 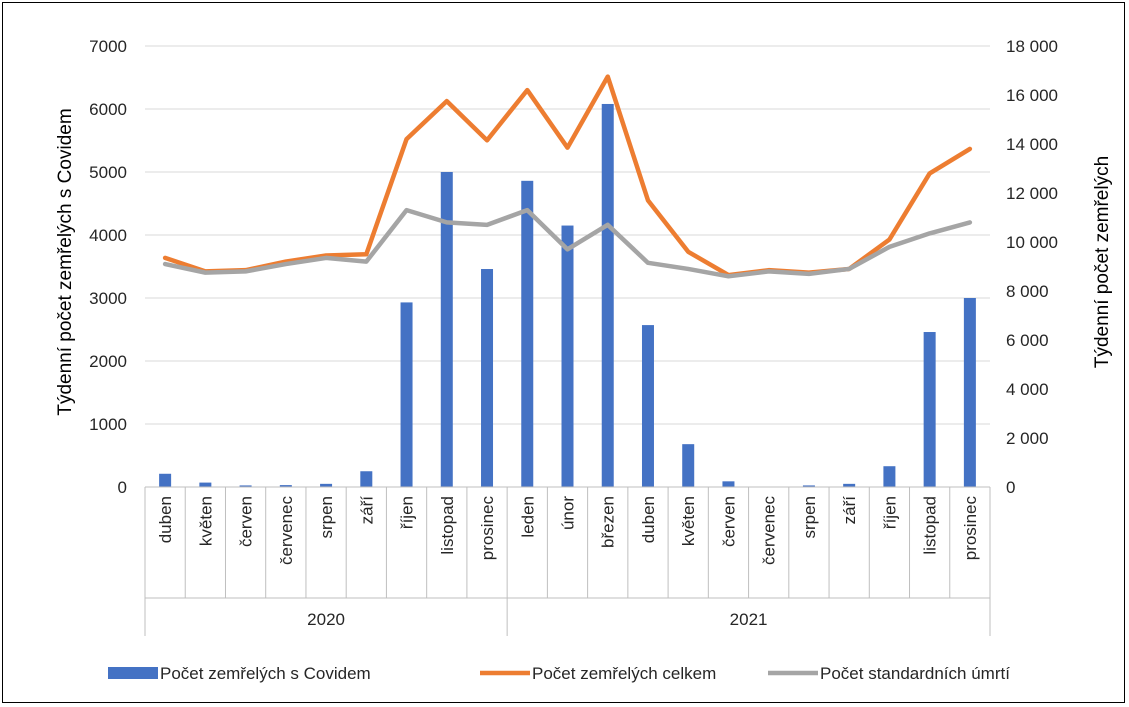 What do you see at coordinates (65, 261) in the screenshot?
I see `y-axis-left-title: Týdenní počet zemřelých s Covidem` at bounding box center [65, 261].